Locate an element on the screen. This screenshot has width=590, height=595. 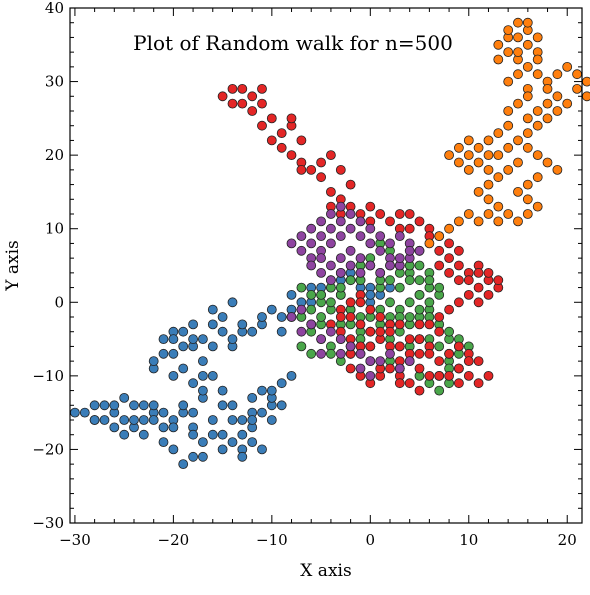
y-tick-label: 0 is located at coordinates (59, 302).